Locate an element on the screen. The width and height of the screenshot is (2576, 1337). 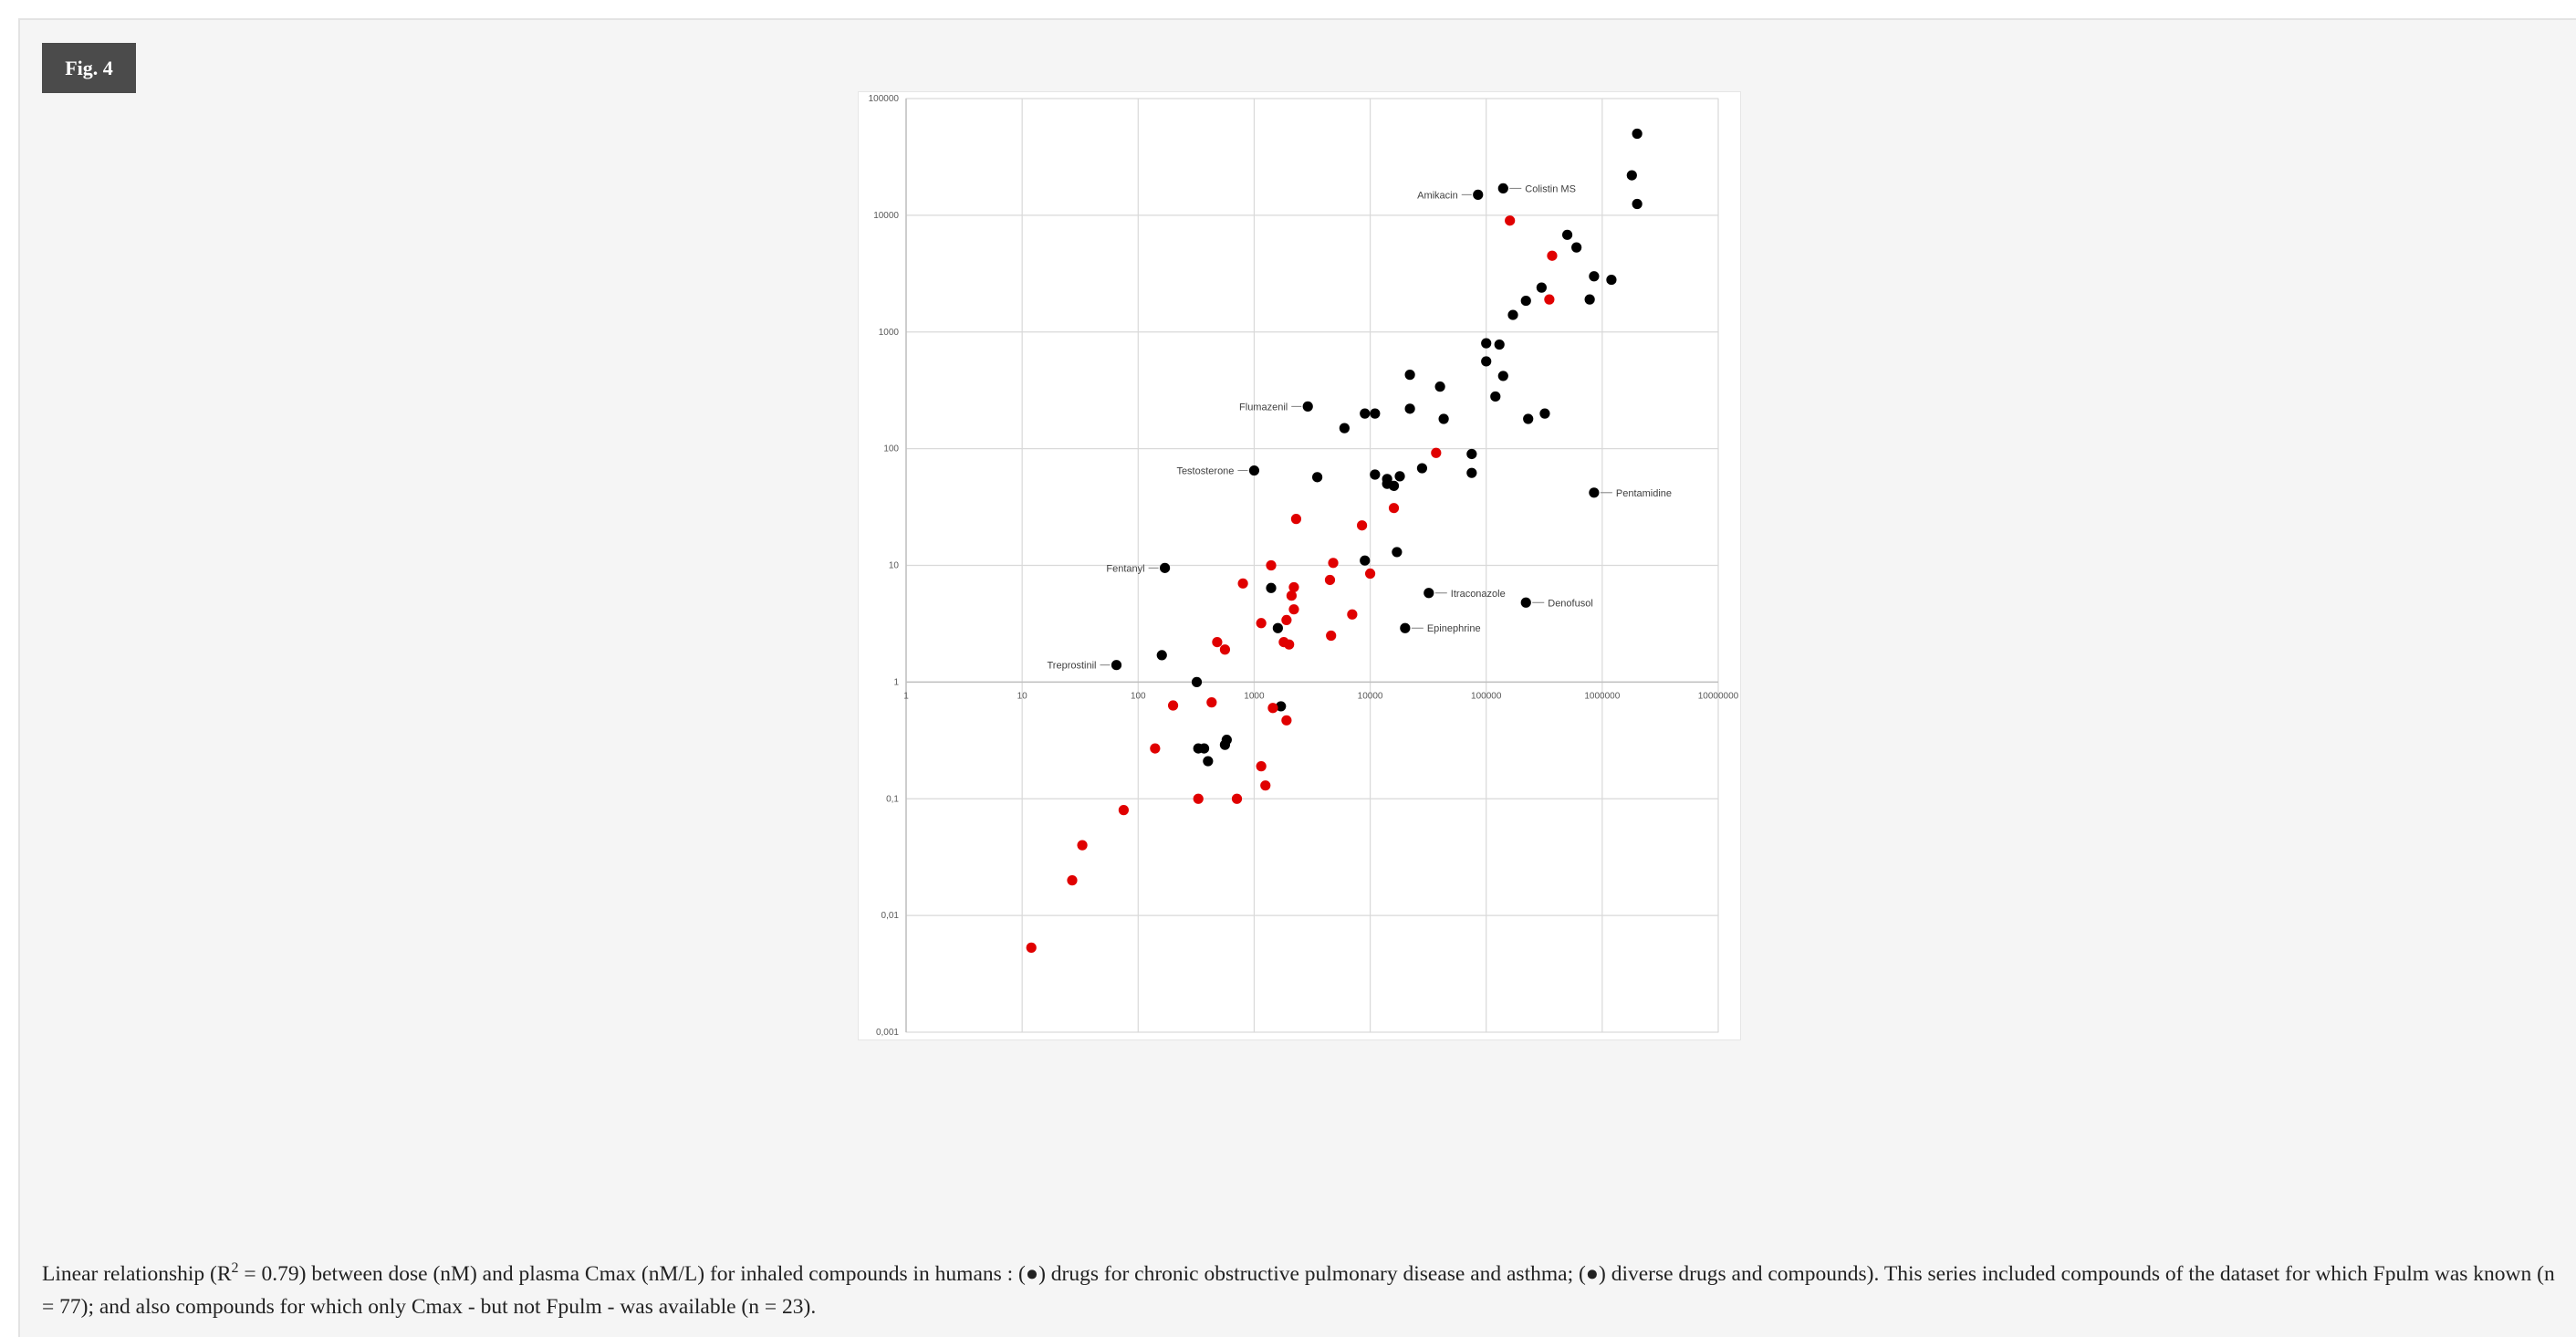
annotation-label: Testosterone is located at coordinates (1205, 471).